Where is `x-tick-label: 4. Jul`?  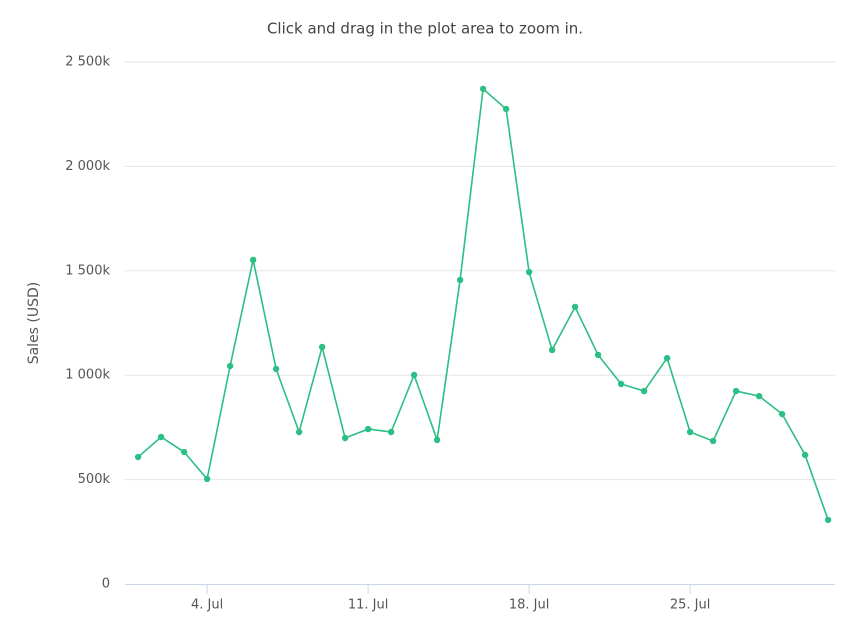
x-tick-label: 4. Jul is located at coordinates (207, 605).